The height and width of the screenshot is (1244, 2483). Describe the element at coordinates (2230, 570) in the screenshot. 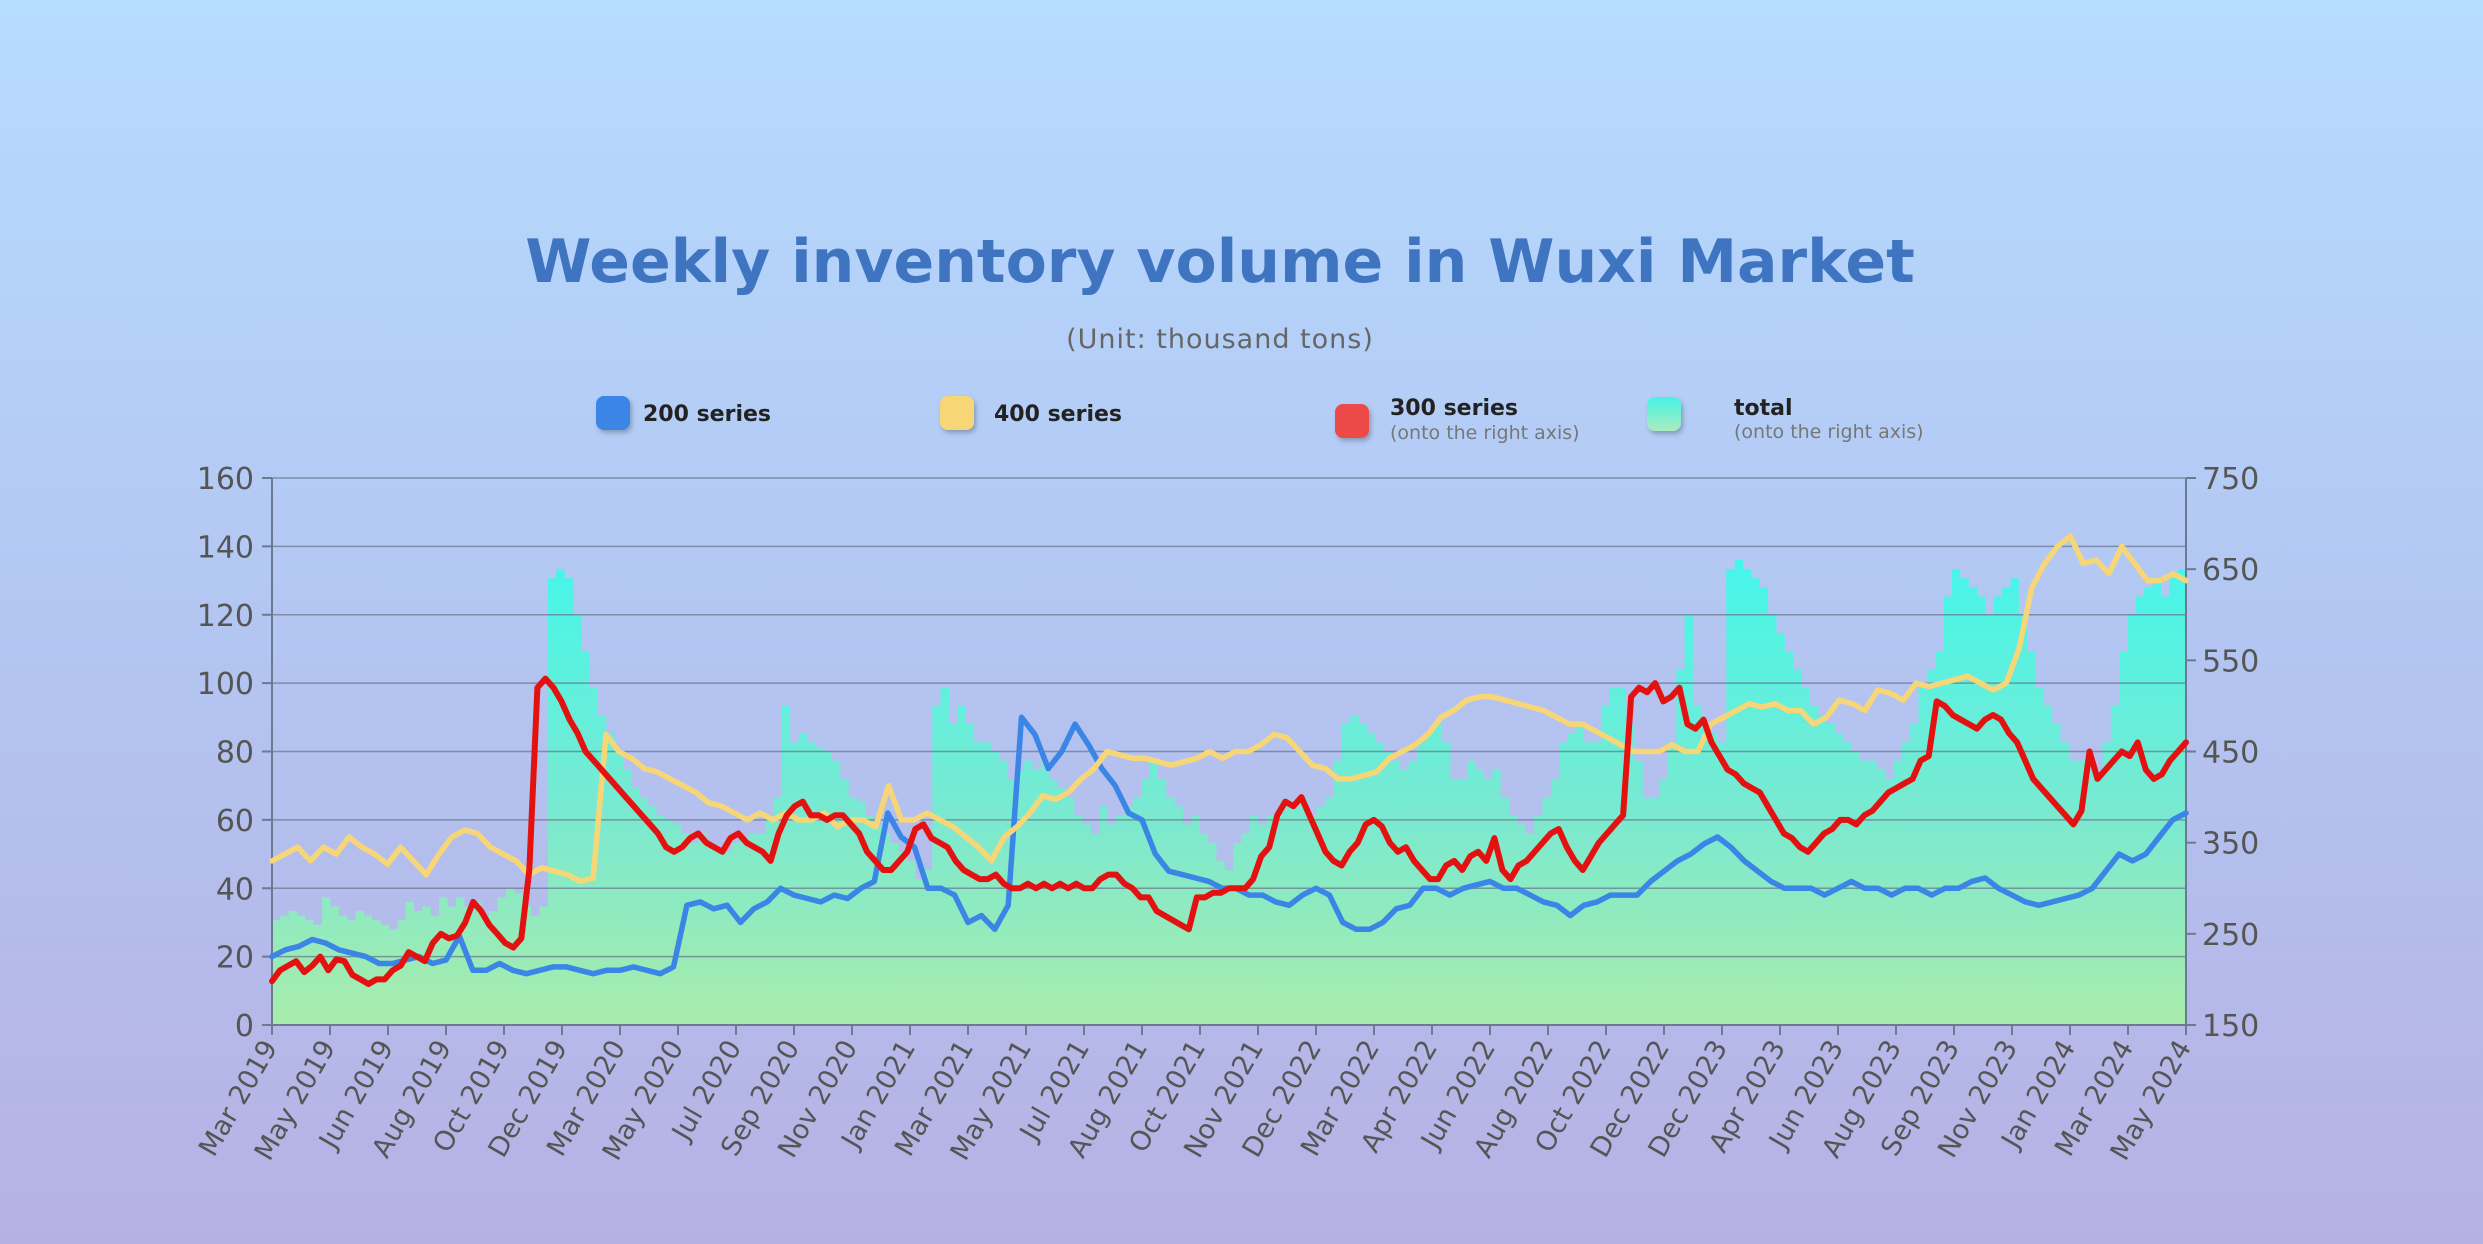

I see `y-right-tick-label: 650` at that location.